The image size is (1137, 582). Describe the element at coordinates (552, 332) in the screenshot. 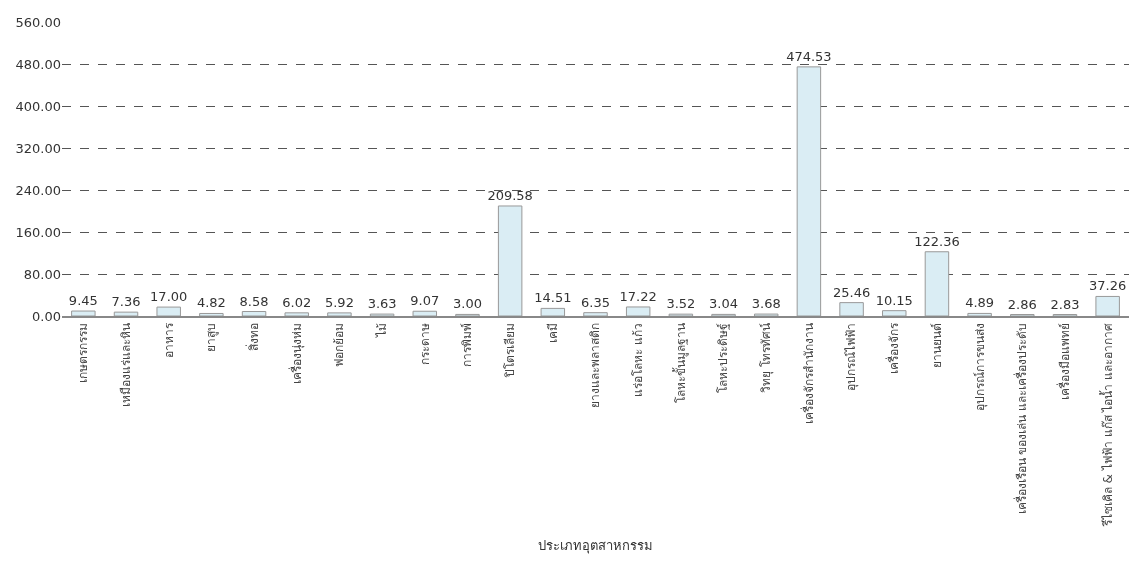

I see `x-tick-label: เคมี` at that location.